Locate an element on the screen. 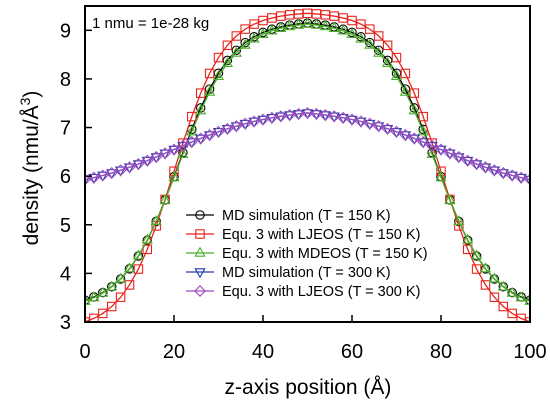  legend-label: Equ. 3 with LJEOS (T = 150 K) is located at coordinates (321, 235).